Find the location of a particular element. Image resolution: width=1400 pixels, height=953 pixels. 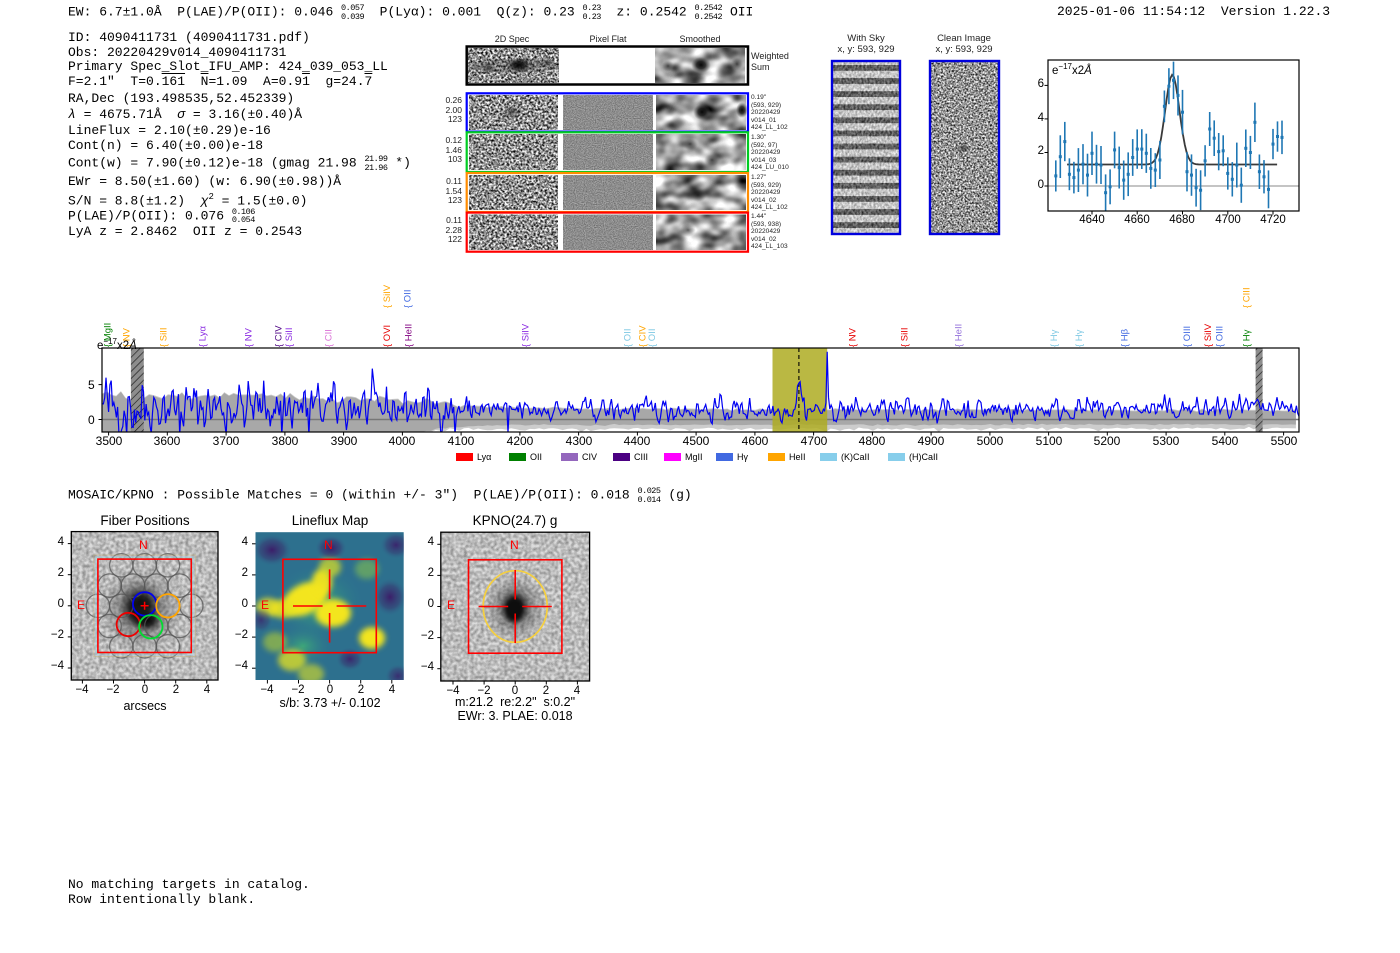

svg-text: { Hβ is located at coordinates (1125, 337).